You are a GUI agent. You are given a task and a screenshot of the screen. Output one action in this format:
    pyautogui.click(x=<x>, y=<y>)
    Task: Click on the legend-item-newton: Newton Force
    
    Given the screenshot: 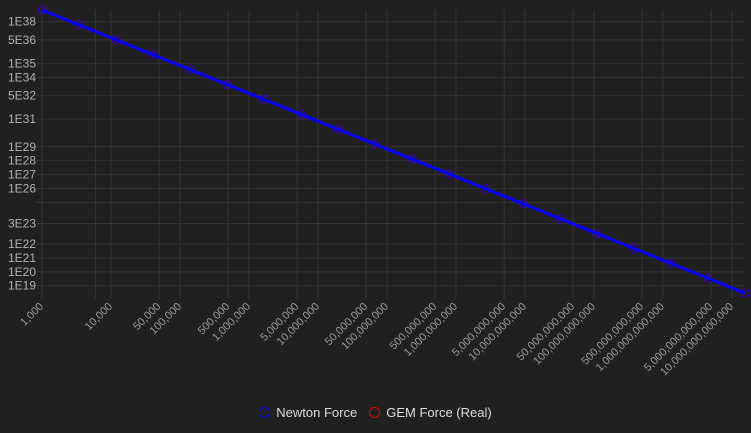 What is the action you would take?
    pyautogui.click(x=308, y=412)
    